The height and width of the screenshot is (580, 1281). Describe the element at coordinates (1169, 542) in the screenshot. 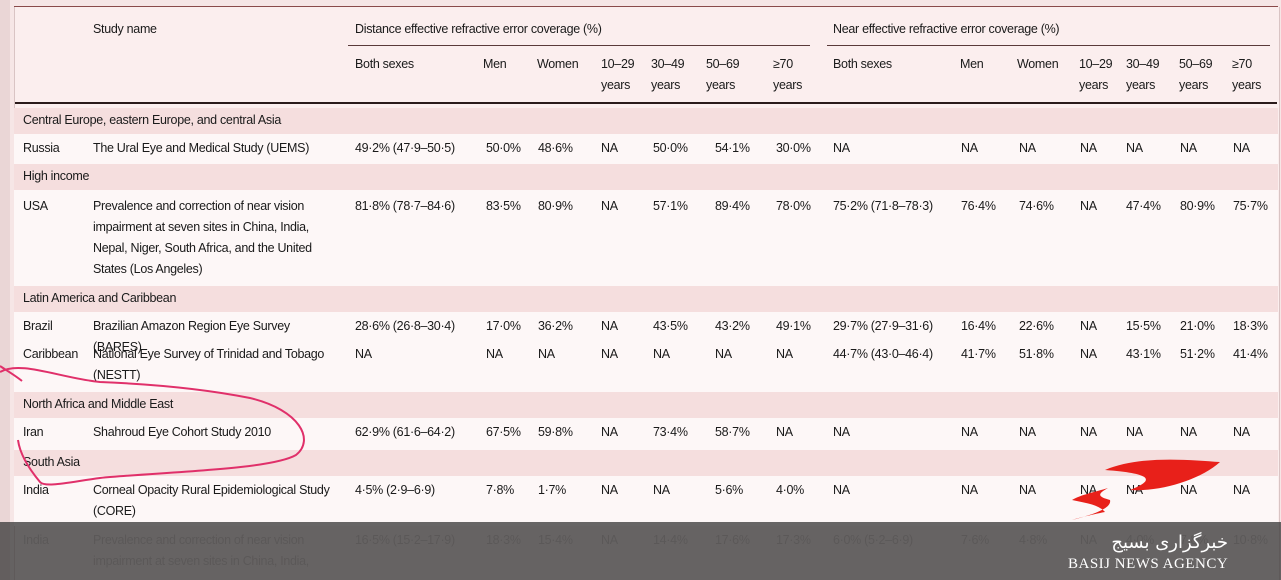

I see `agency-name-persian: خبرگزاری بسیج` at that location.